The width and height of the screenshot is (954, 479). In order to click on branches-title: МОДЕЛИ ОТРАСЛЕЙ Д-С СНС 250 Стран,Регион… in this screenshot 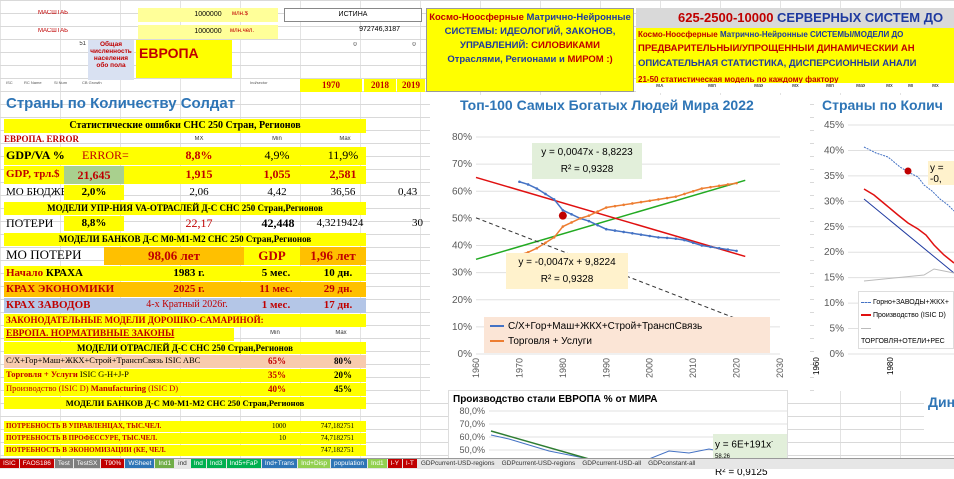, I will do `click(185, 348)`.